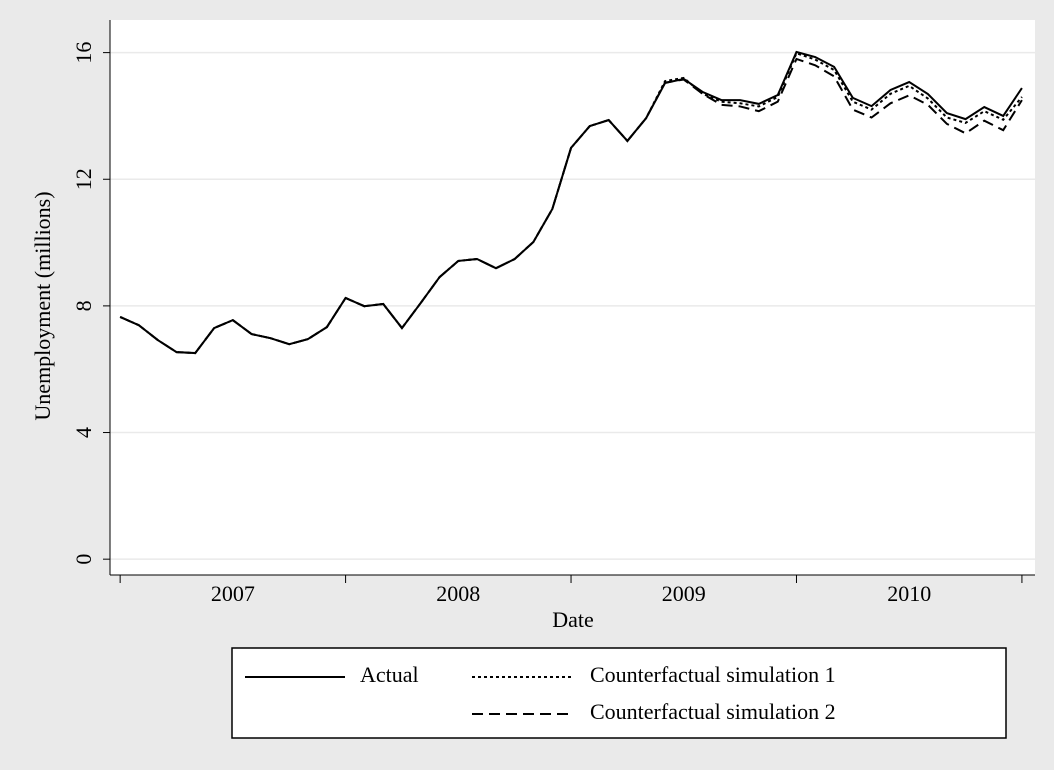  Describe the element at coordinates (713, 711) in the screenshot. I see `legend-label: Counterfactual simulation 2` at that location.